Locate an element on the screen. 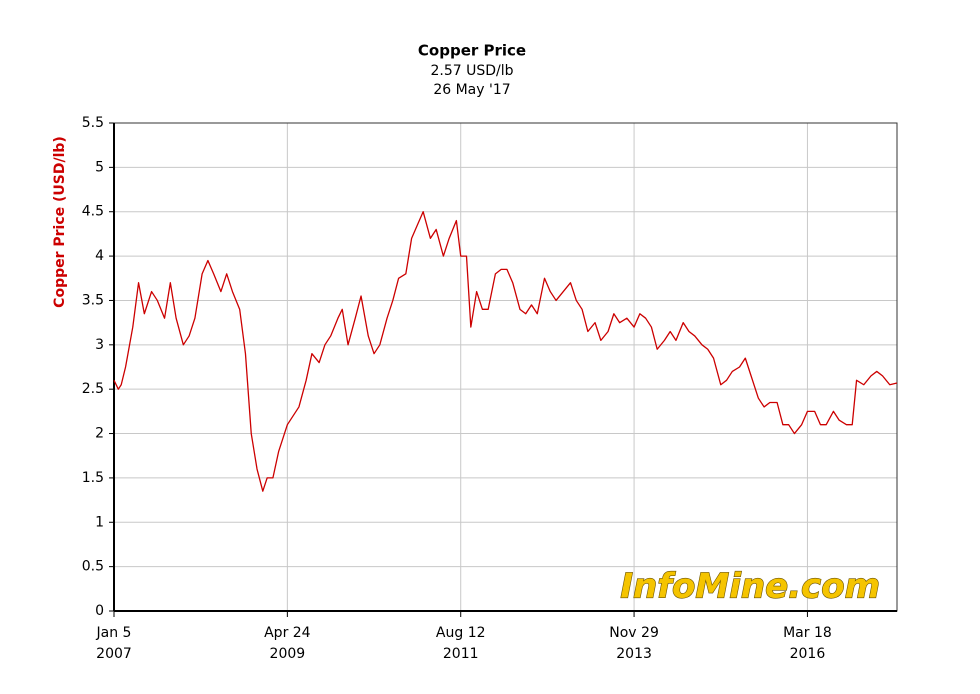 The height and width of the screenshot is (694, 980). y-tick-label: 0.5 is located at coordinates (93, 567).